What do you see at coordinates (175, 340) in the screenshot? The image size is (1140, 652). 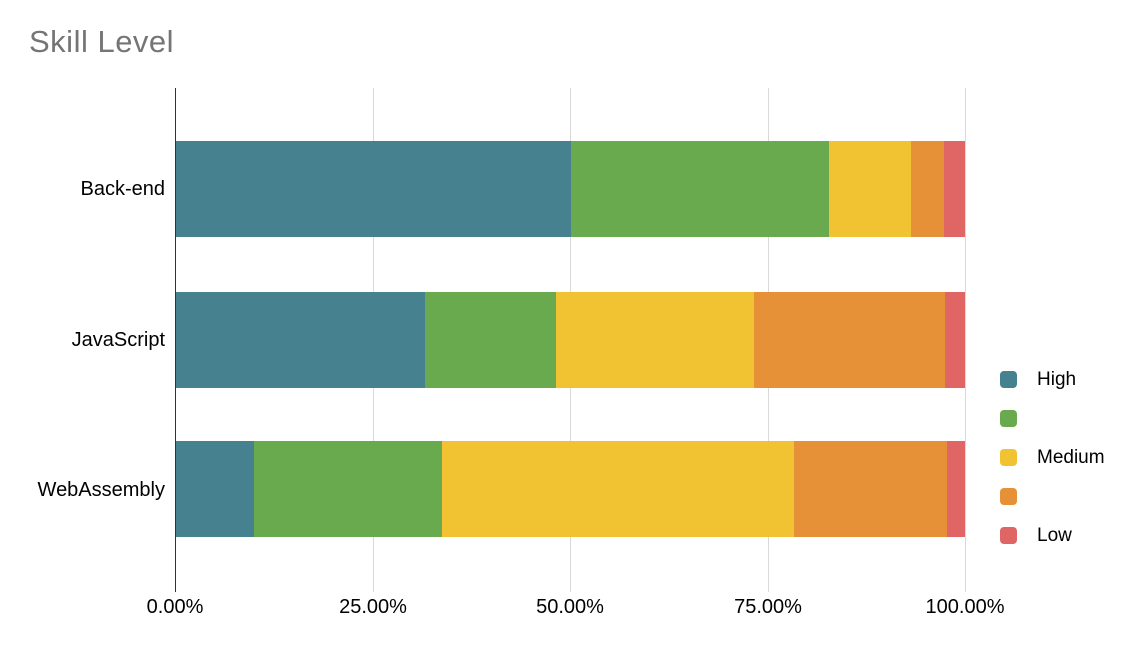 I see `value-axis-baseline` at bounding box center [175, 340].